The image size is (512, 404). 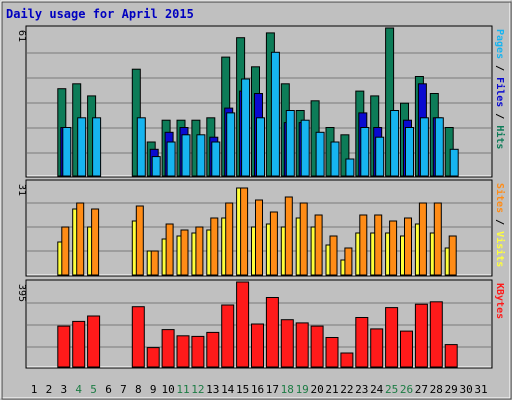 I want to click on x-tick-label: 2, so click(x=49, y=389).